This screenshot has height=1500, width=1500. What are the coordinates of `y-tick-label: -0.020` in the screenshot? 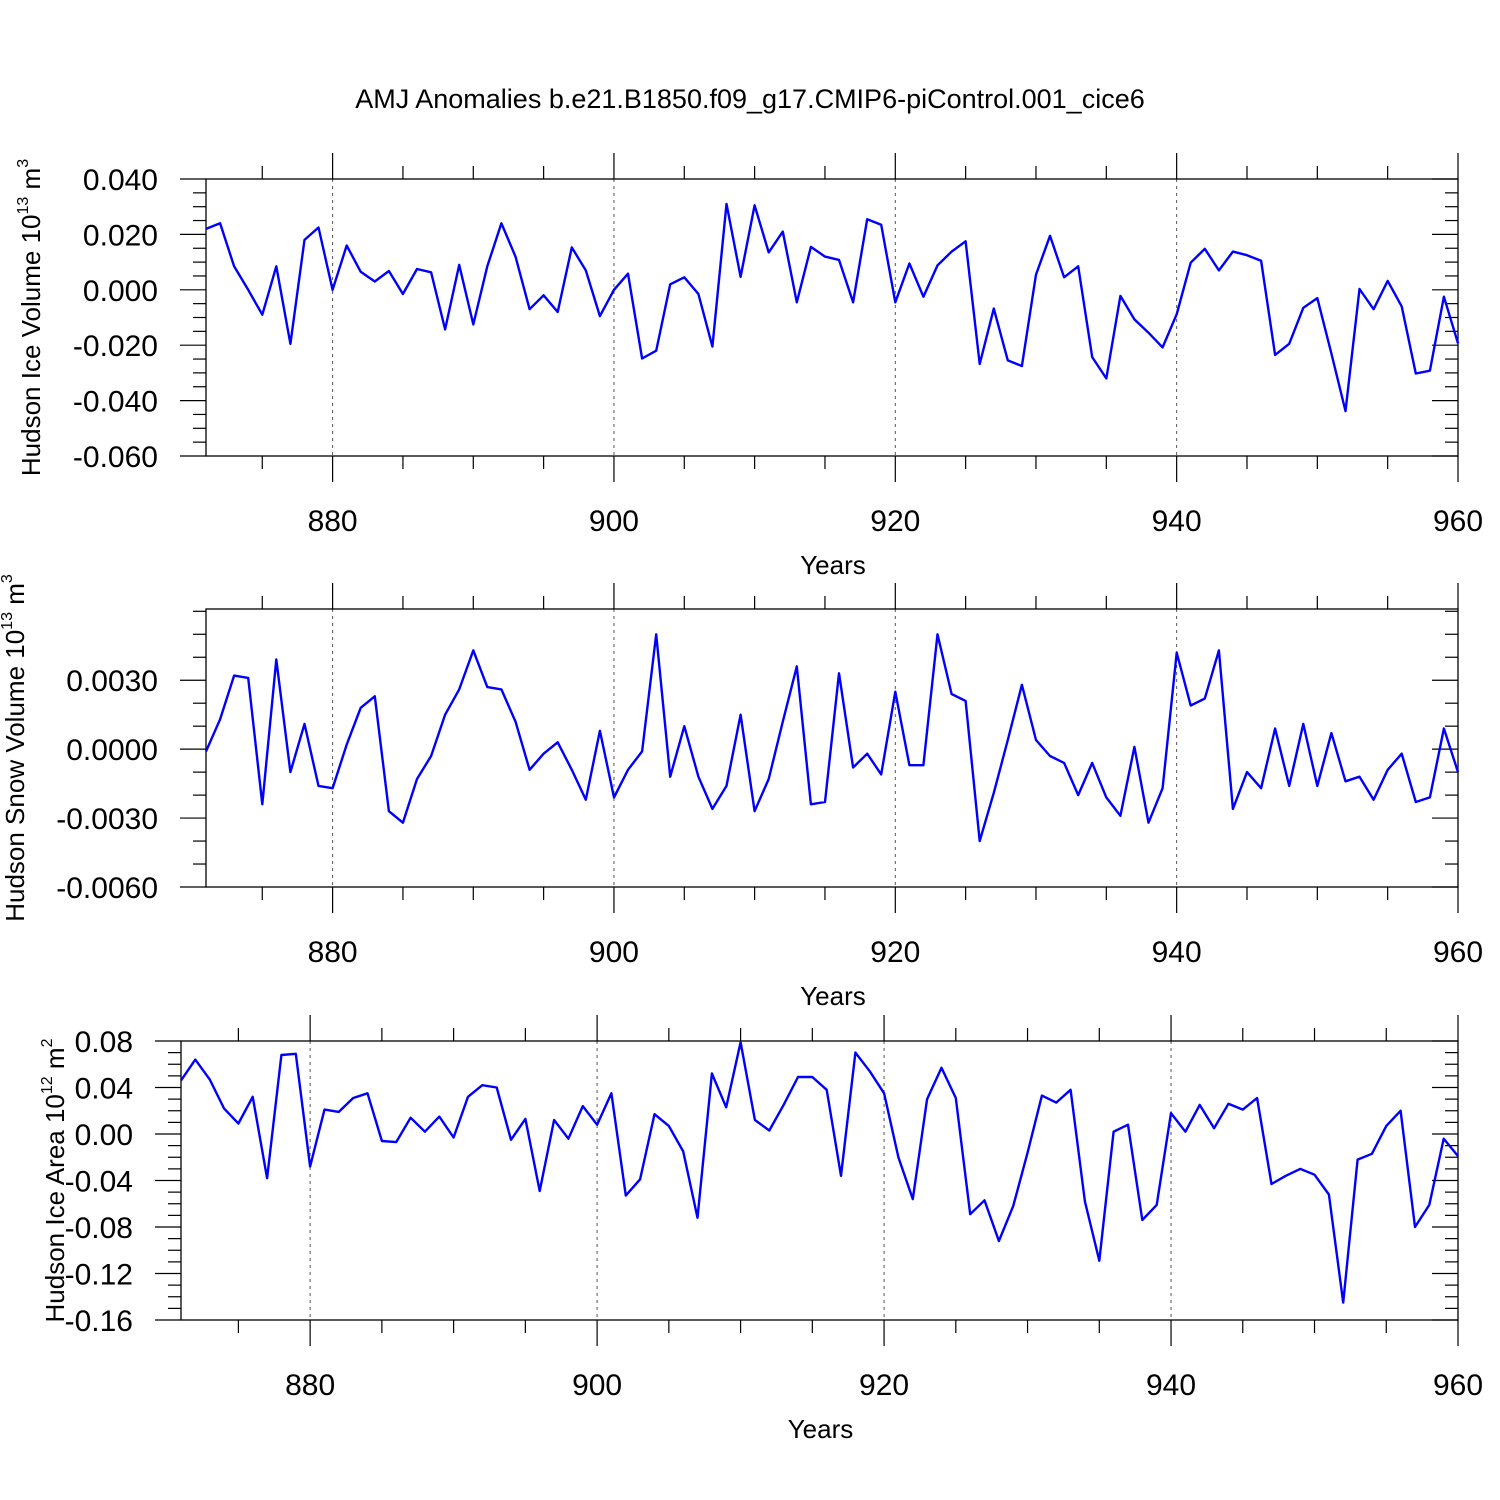 It's located at (115, 346).